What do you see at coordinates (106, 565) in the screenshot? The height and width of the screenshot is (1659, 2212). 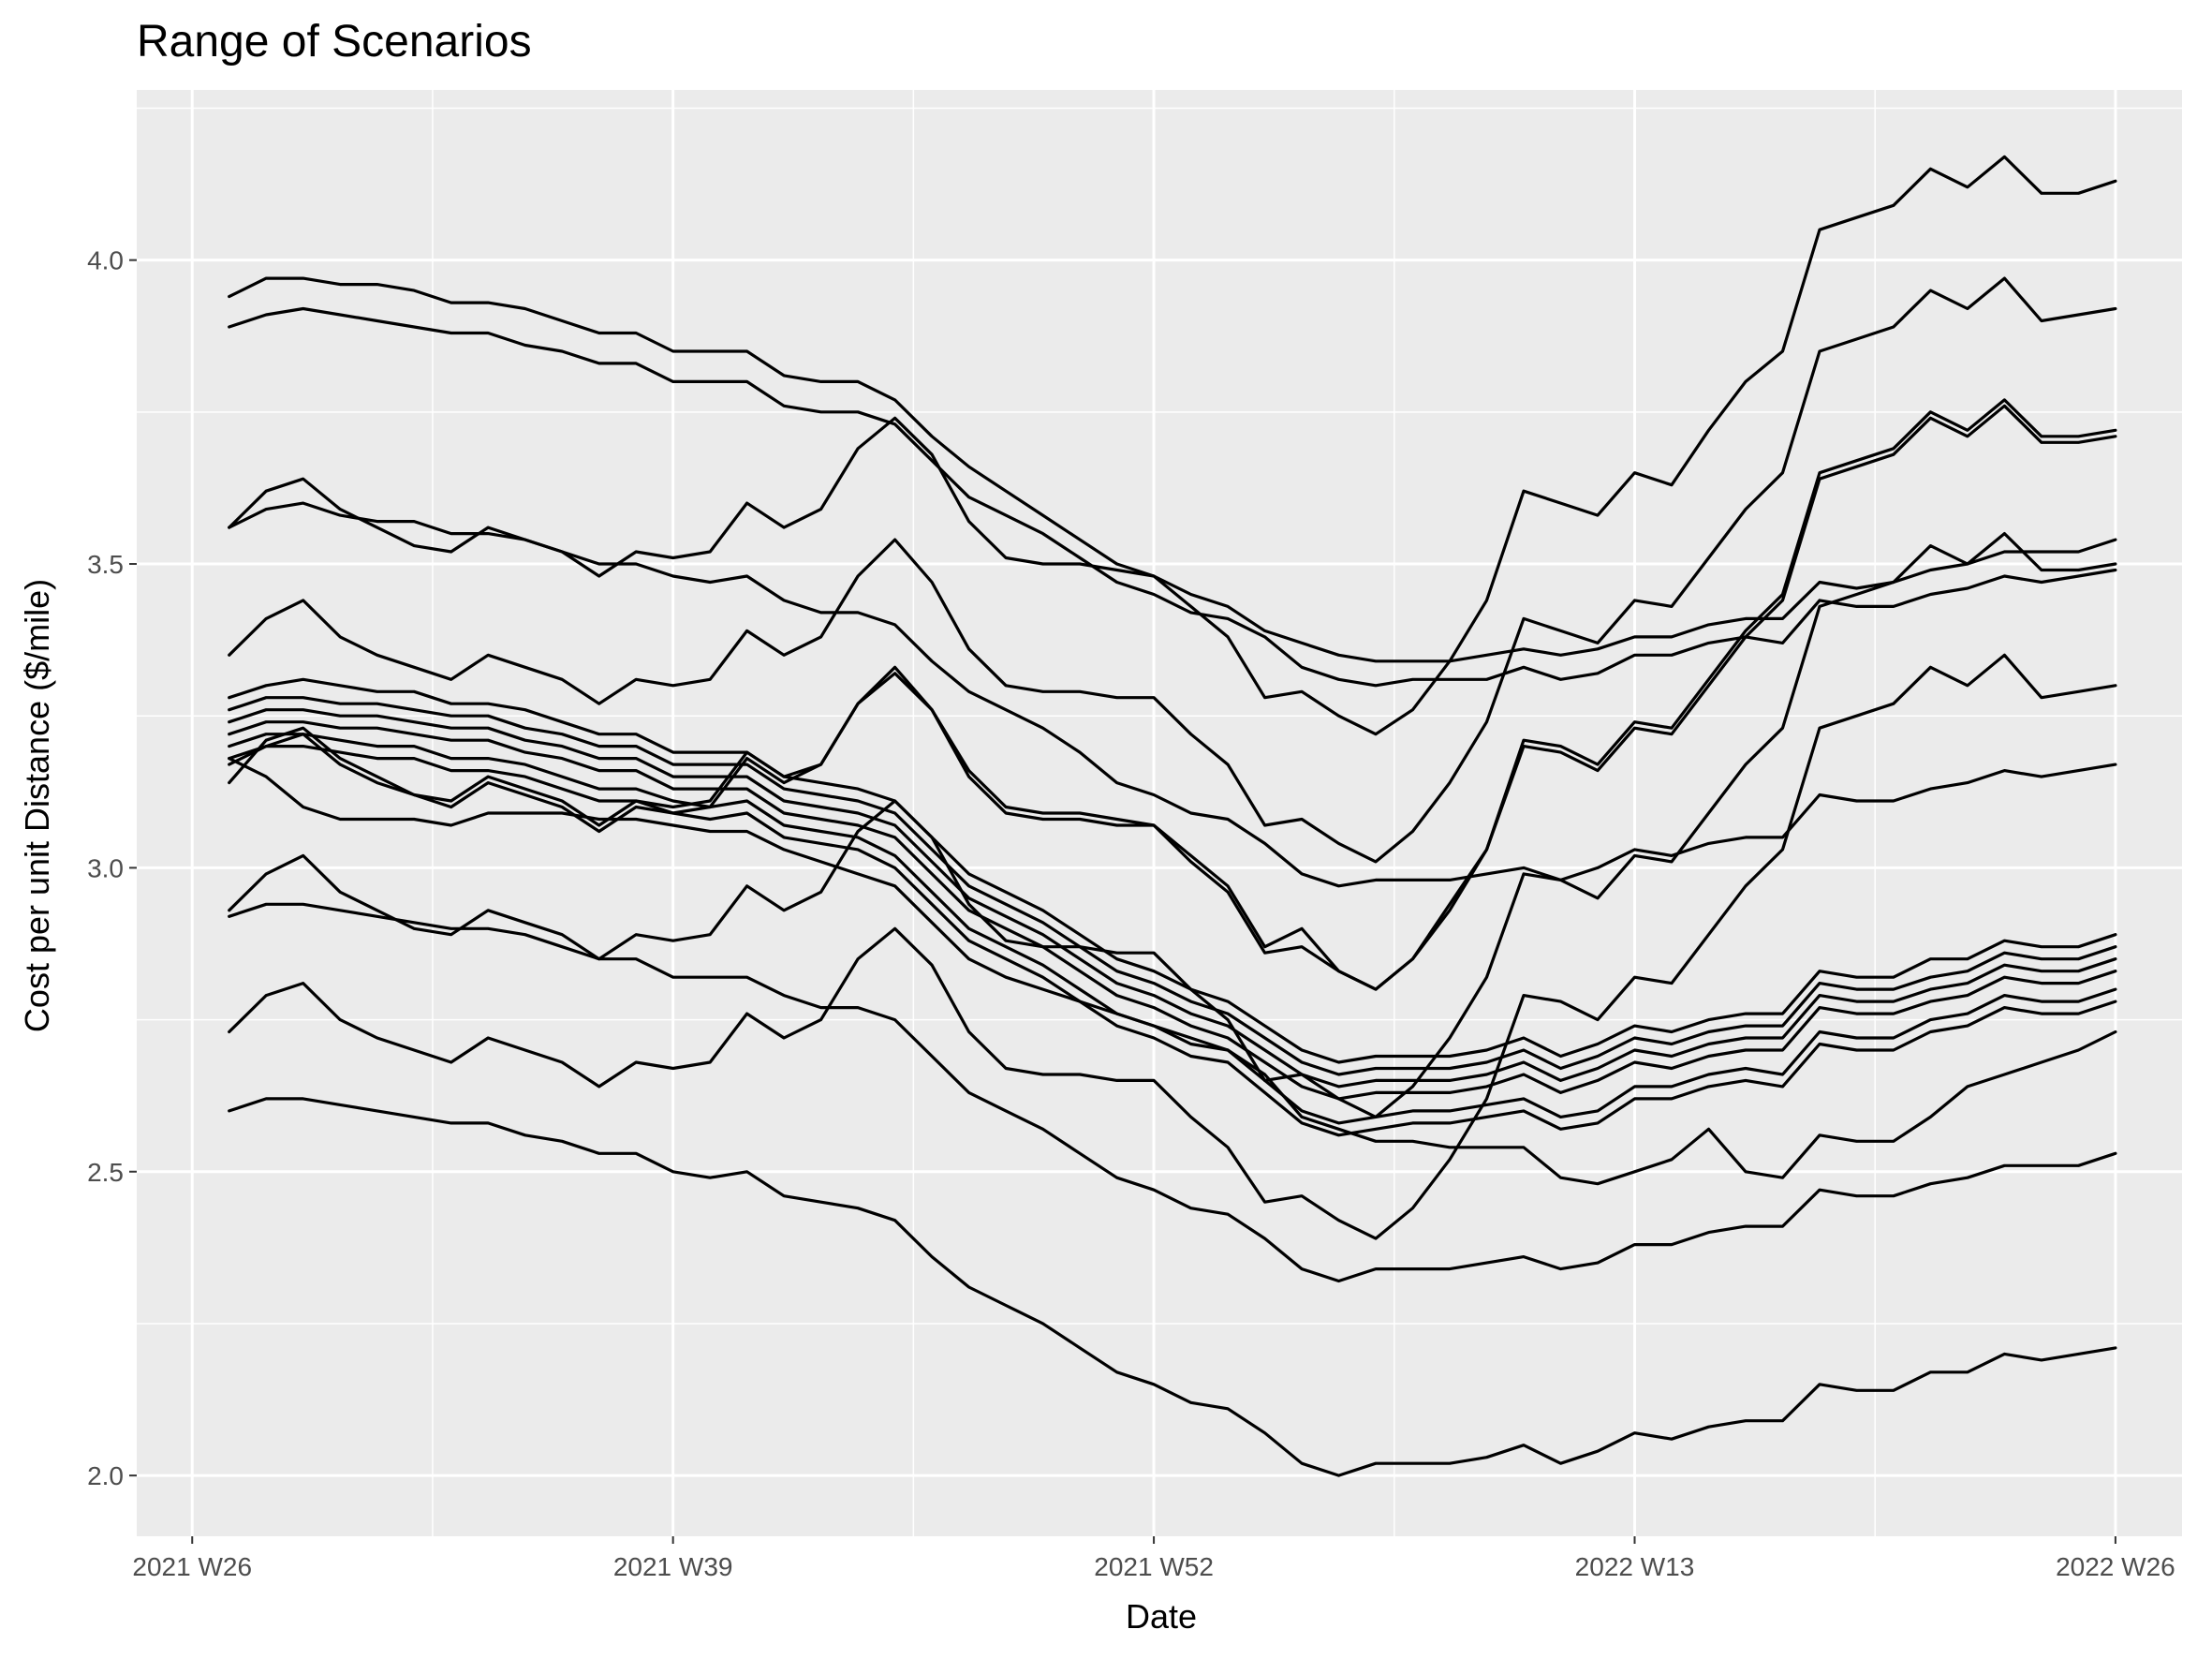 I see `y-tick-label: 3.5` at bounding box center [106, 565].